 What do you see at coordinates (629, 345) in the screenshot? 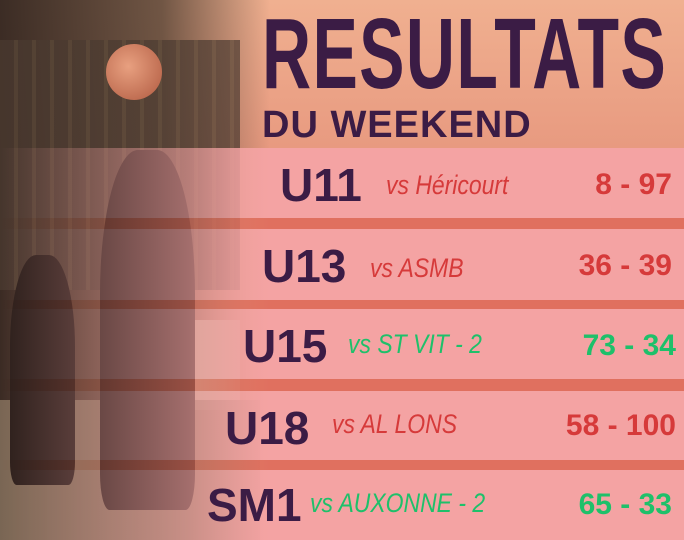
I see `score: 73 - 34` at bounding box center [629, 345].